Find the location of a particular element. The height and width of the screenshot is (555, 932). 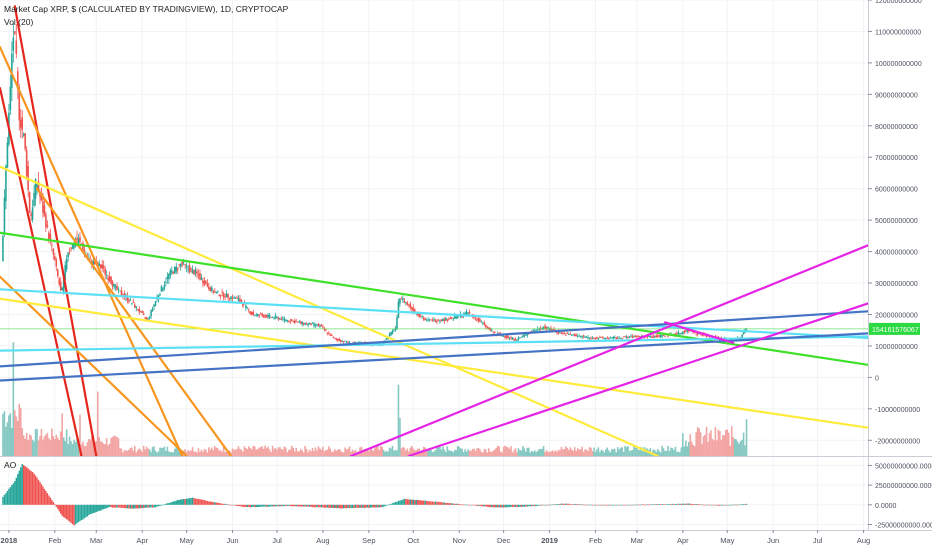

ao-label: AO is located at coordinates (10, 465).